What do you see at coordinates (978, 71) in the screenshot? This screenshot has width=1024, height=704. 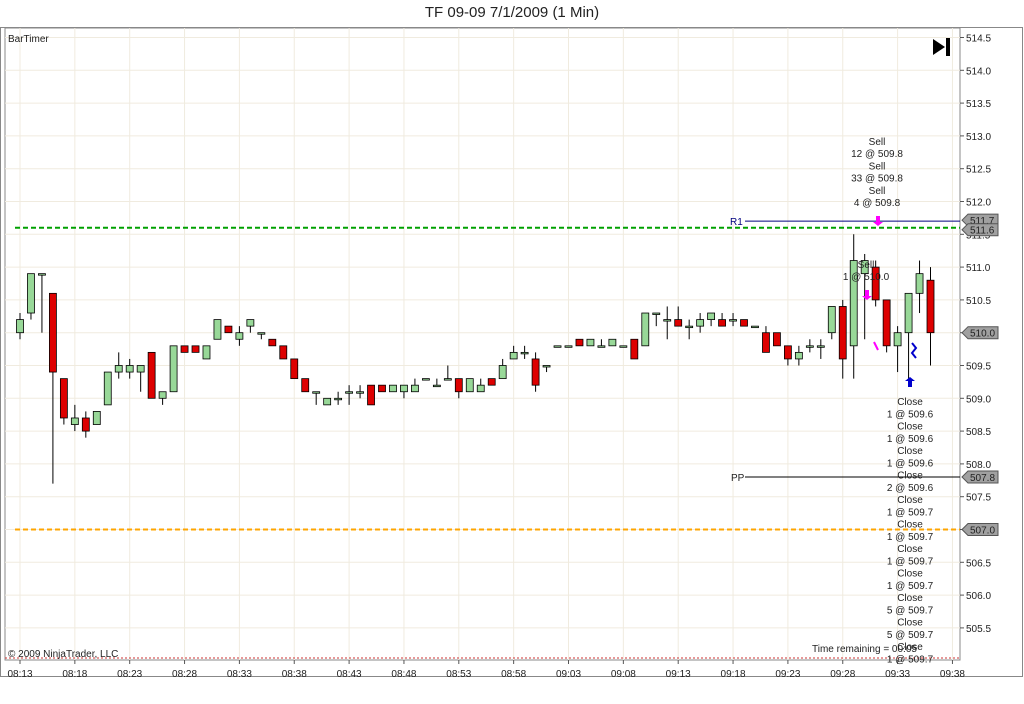 I see `y-tick-label: 514.0` at bounding box center [978, 71].